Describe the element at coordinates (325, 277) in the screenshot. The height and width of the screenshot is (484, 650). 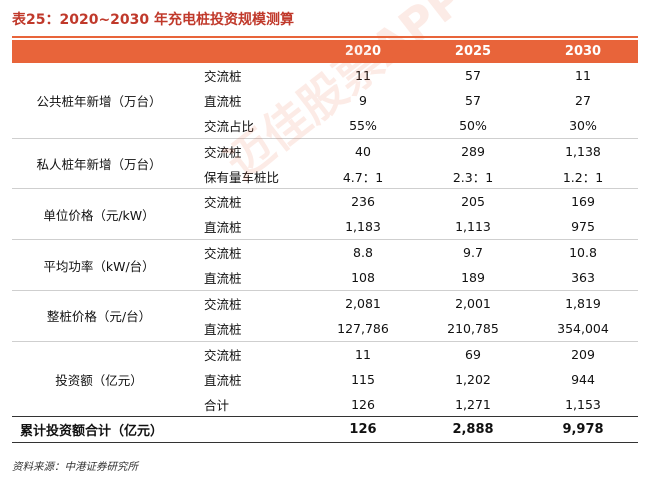
I see `table-row: 直流桩 108 189 363` at that location.